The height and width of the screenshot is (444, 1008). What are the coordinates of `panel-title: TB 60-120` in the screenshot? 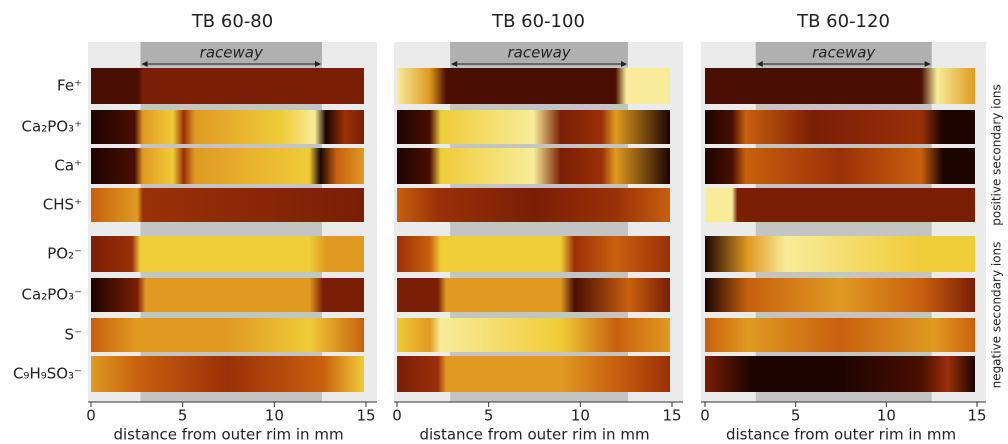 It's located at (843, 21).